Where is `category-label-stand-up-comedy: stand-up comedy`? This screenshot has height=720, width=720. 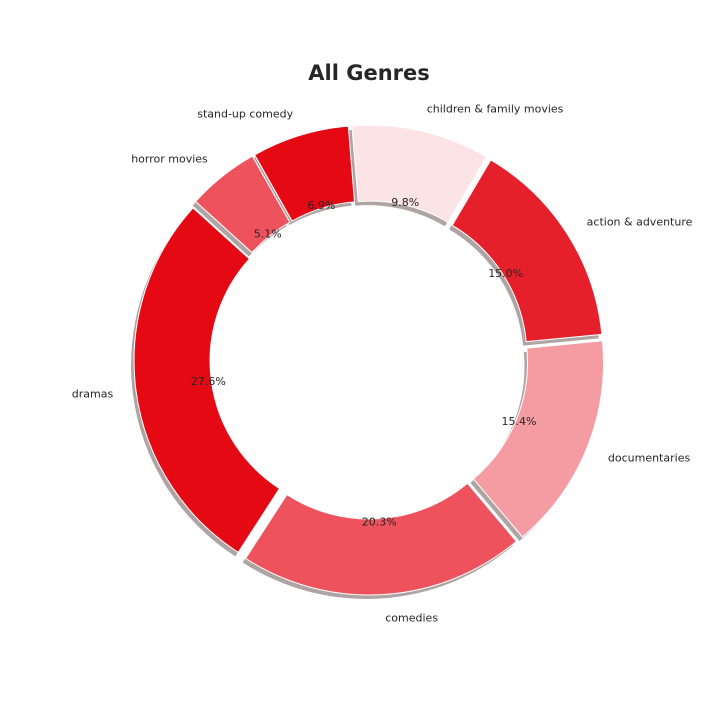 category-label-stand-up-comedy: stand-up comedy is located at coordinates (245, 113).